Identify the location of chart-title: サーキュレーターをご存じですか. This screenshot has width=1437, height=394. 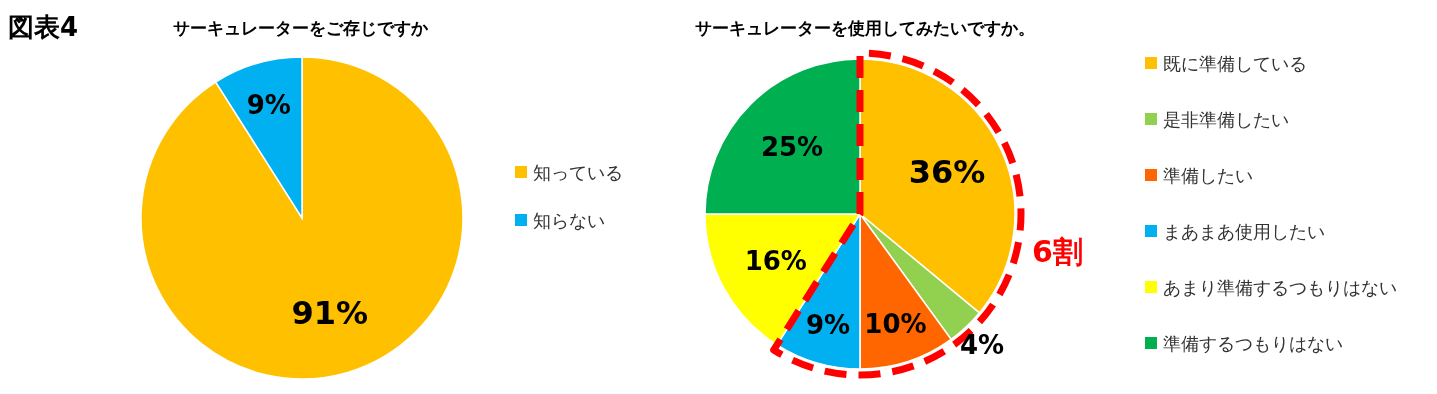
(300, 28).